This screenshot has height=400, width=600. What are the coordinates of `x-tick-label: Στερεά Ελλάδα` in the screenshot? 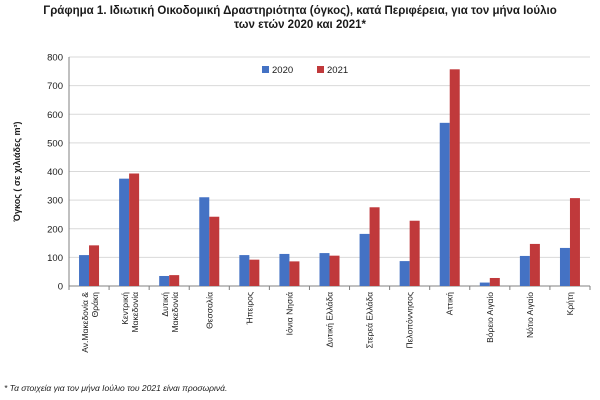 It's located at (370, 320).